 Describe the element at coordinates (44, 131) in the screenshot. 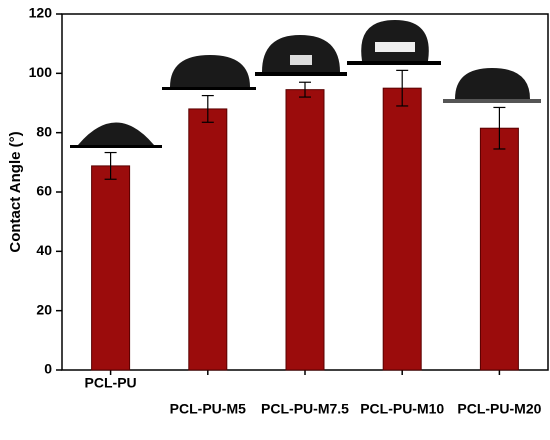

I see `y-tick-label: 80` at that location.